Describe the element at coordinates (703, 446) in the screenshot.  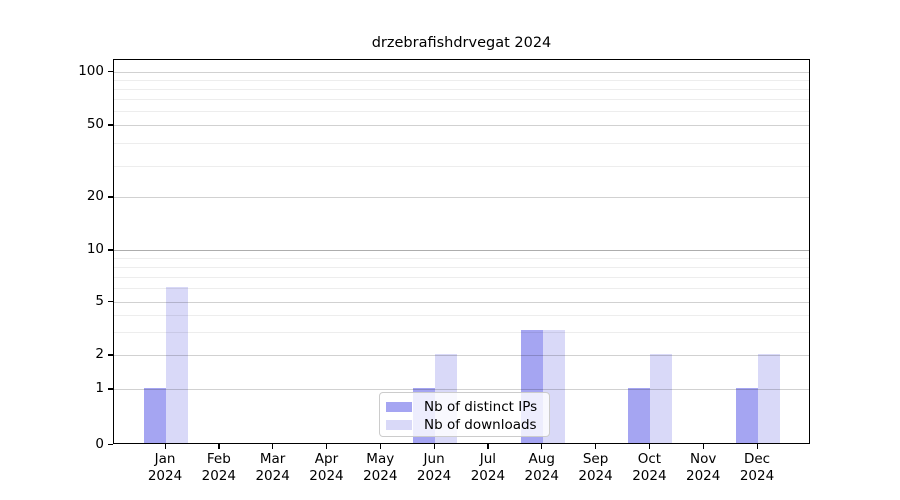
I see `x-tick-mark-nov` at that location.